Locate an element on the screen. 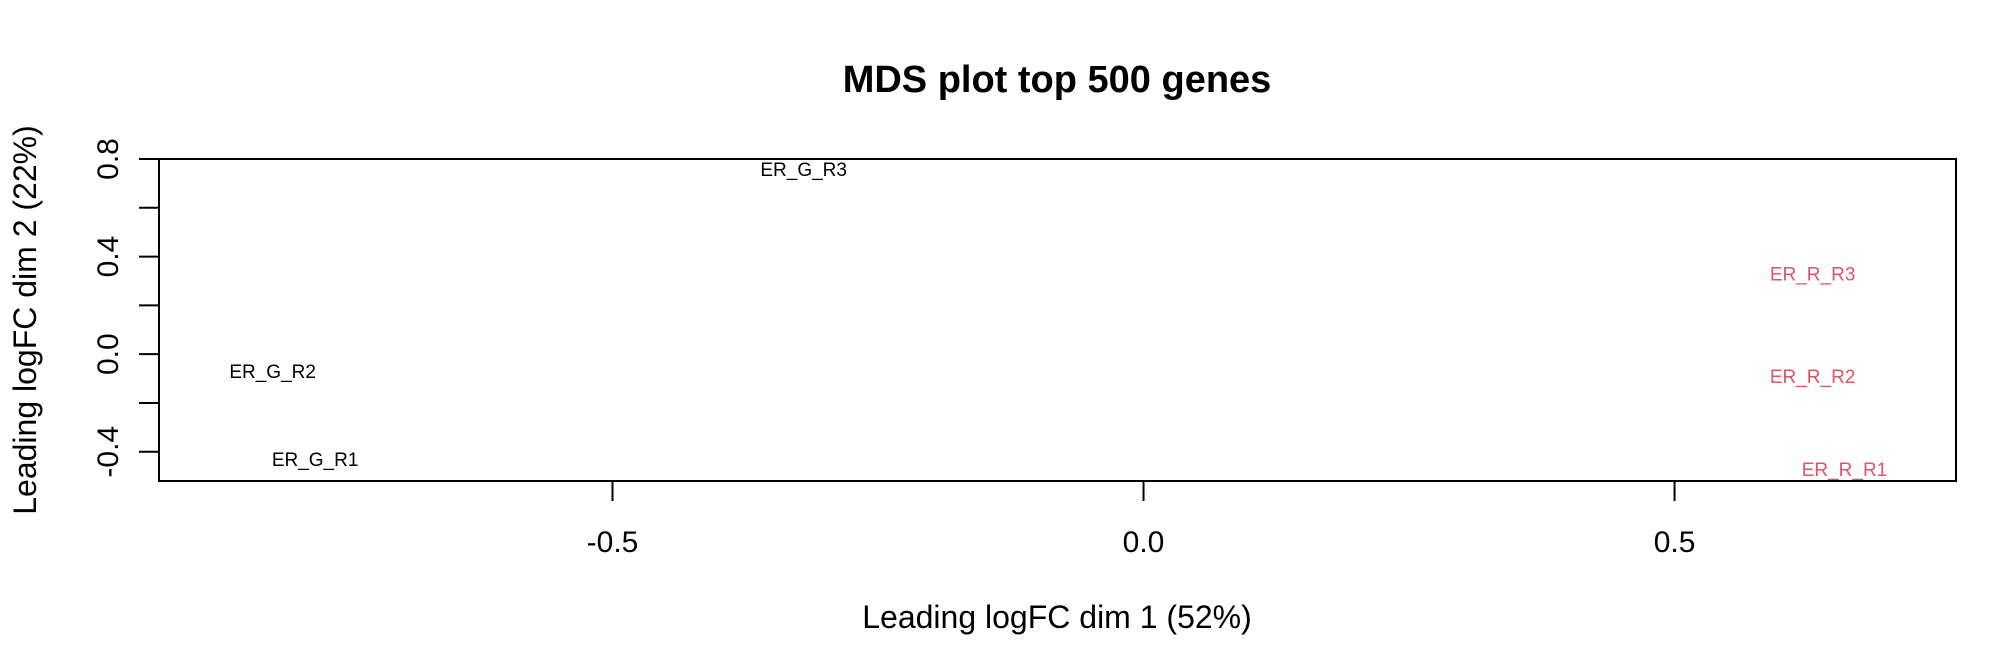 The height and width of the screenshot is (672, 2016). y-tick-label: 0.0 is located at coordinates (108, 354).